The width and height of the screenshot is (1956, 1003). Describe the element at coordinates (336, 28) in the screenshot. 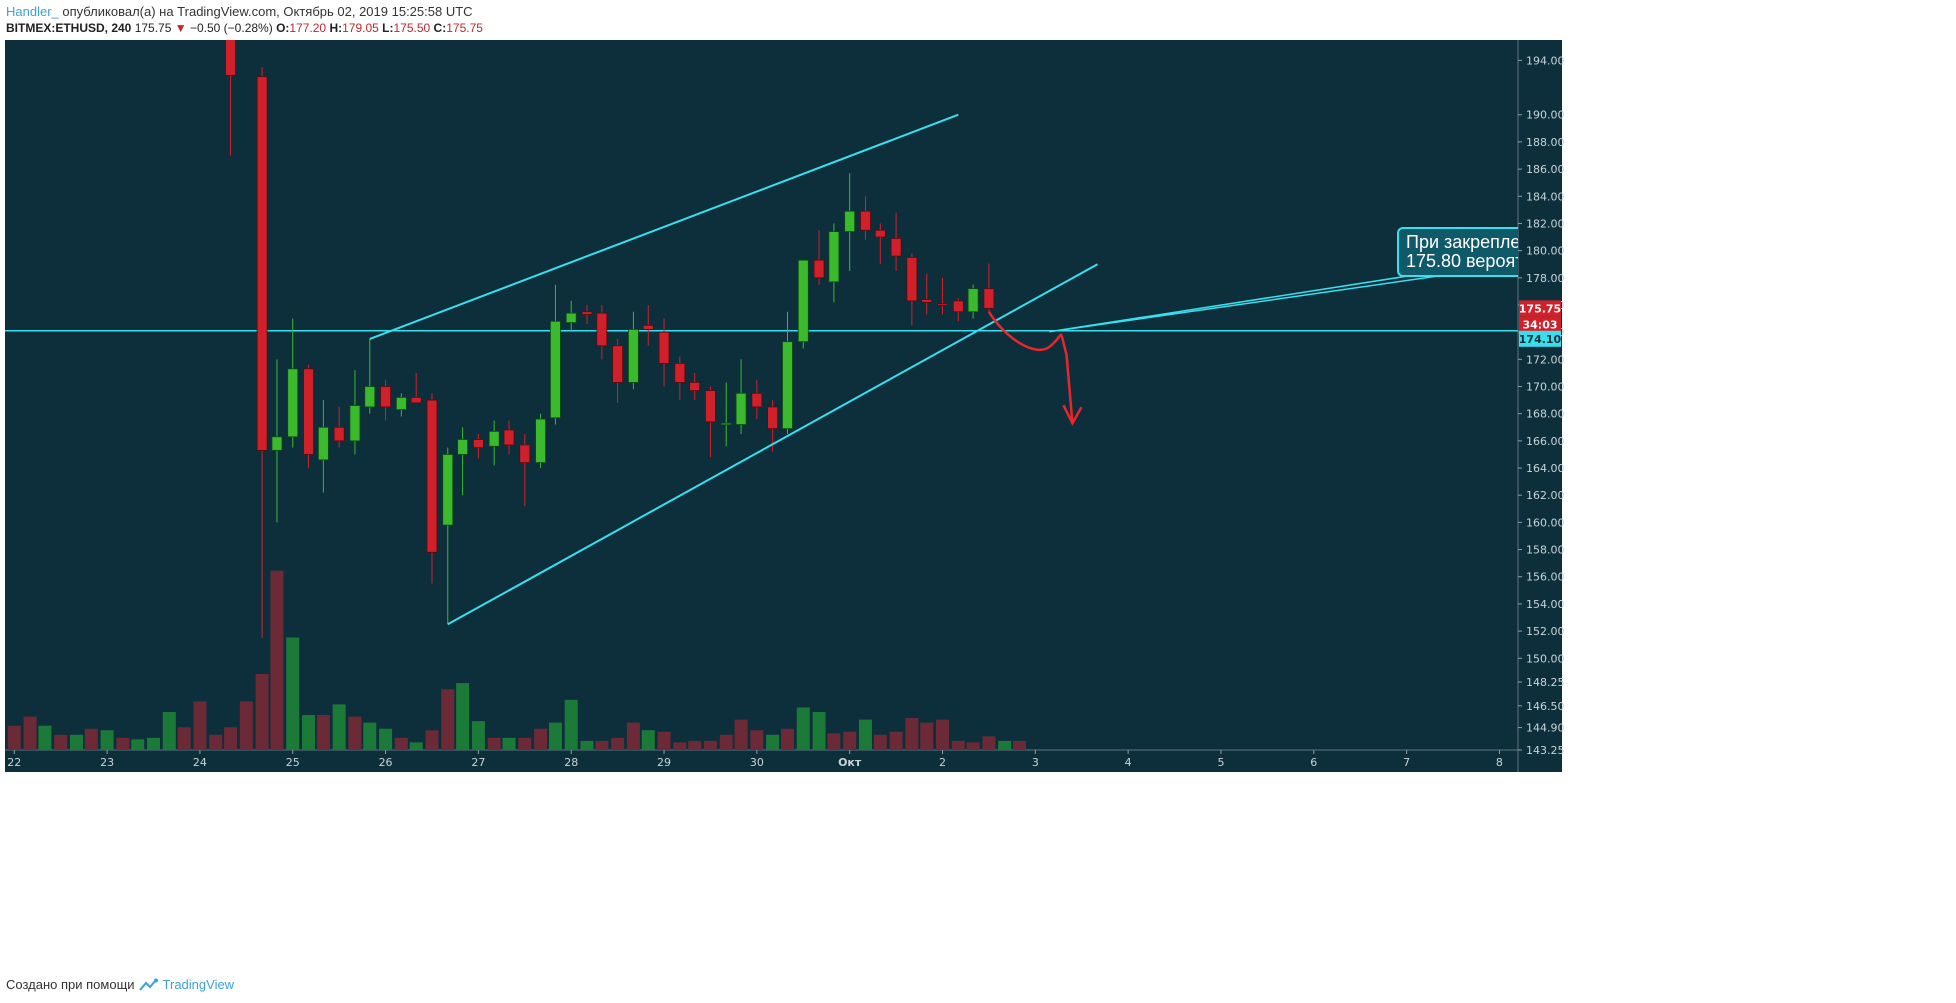

I see `high-label: H:` at that location.